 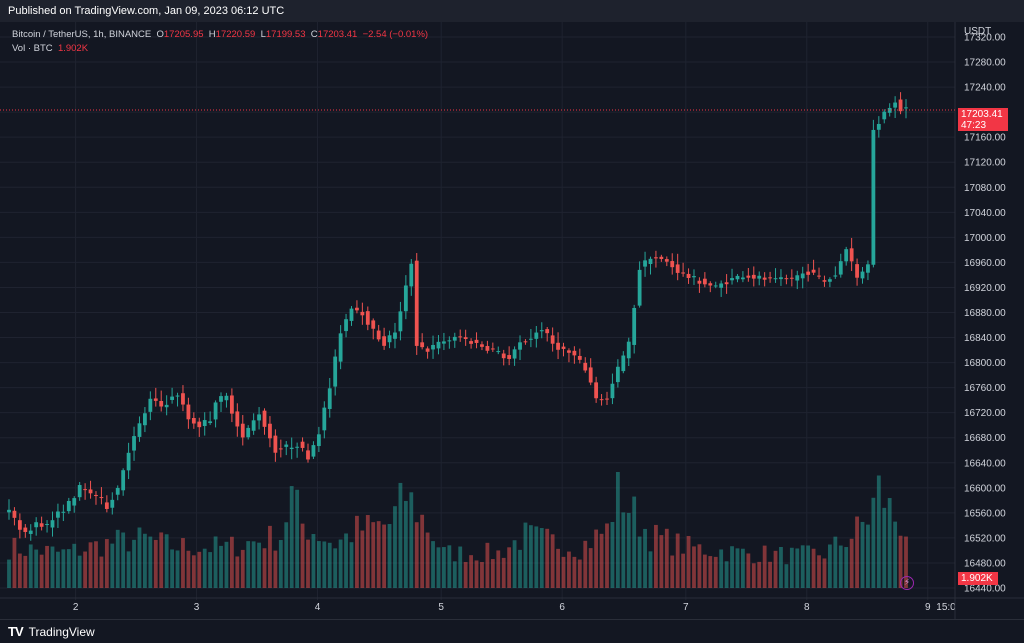 I want to click on price-tick-label: 17080.00, so click(x=985, y=188).